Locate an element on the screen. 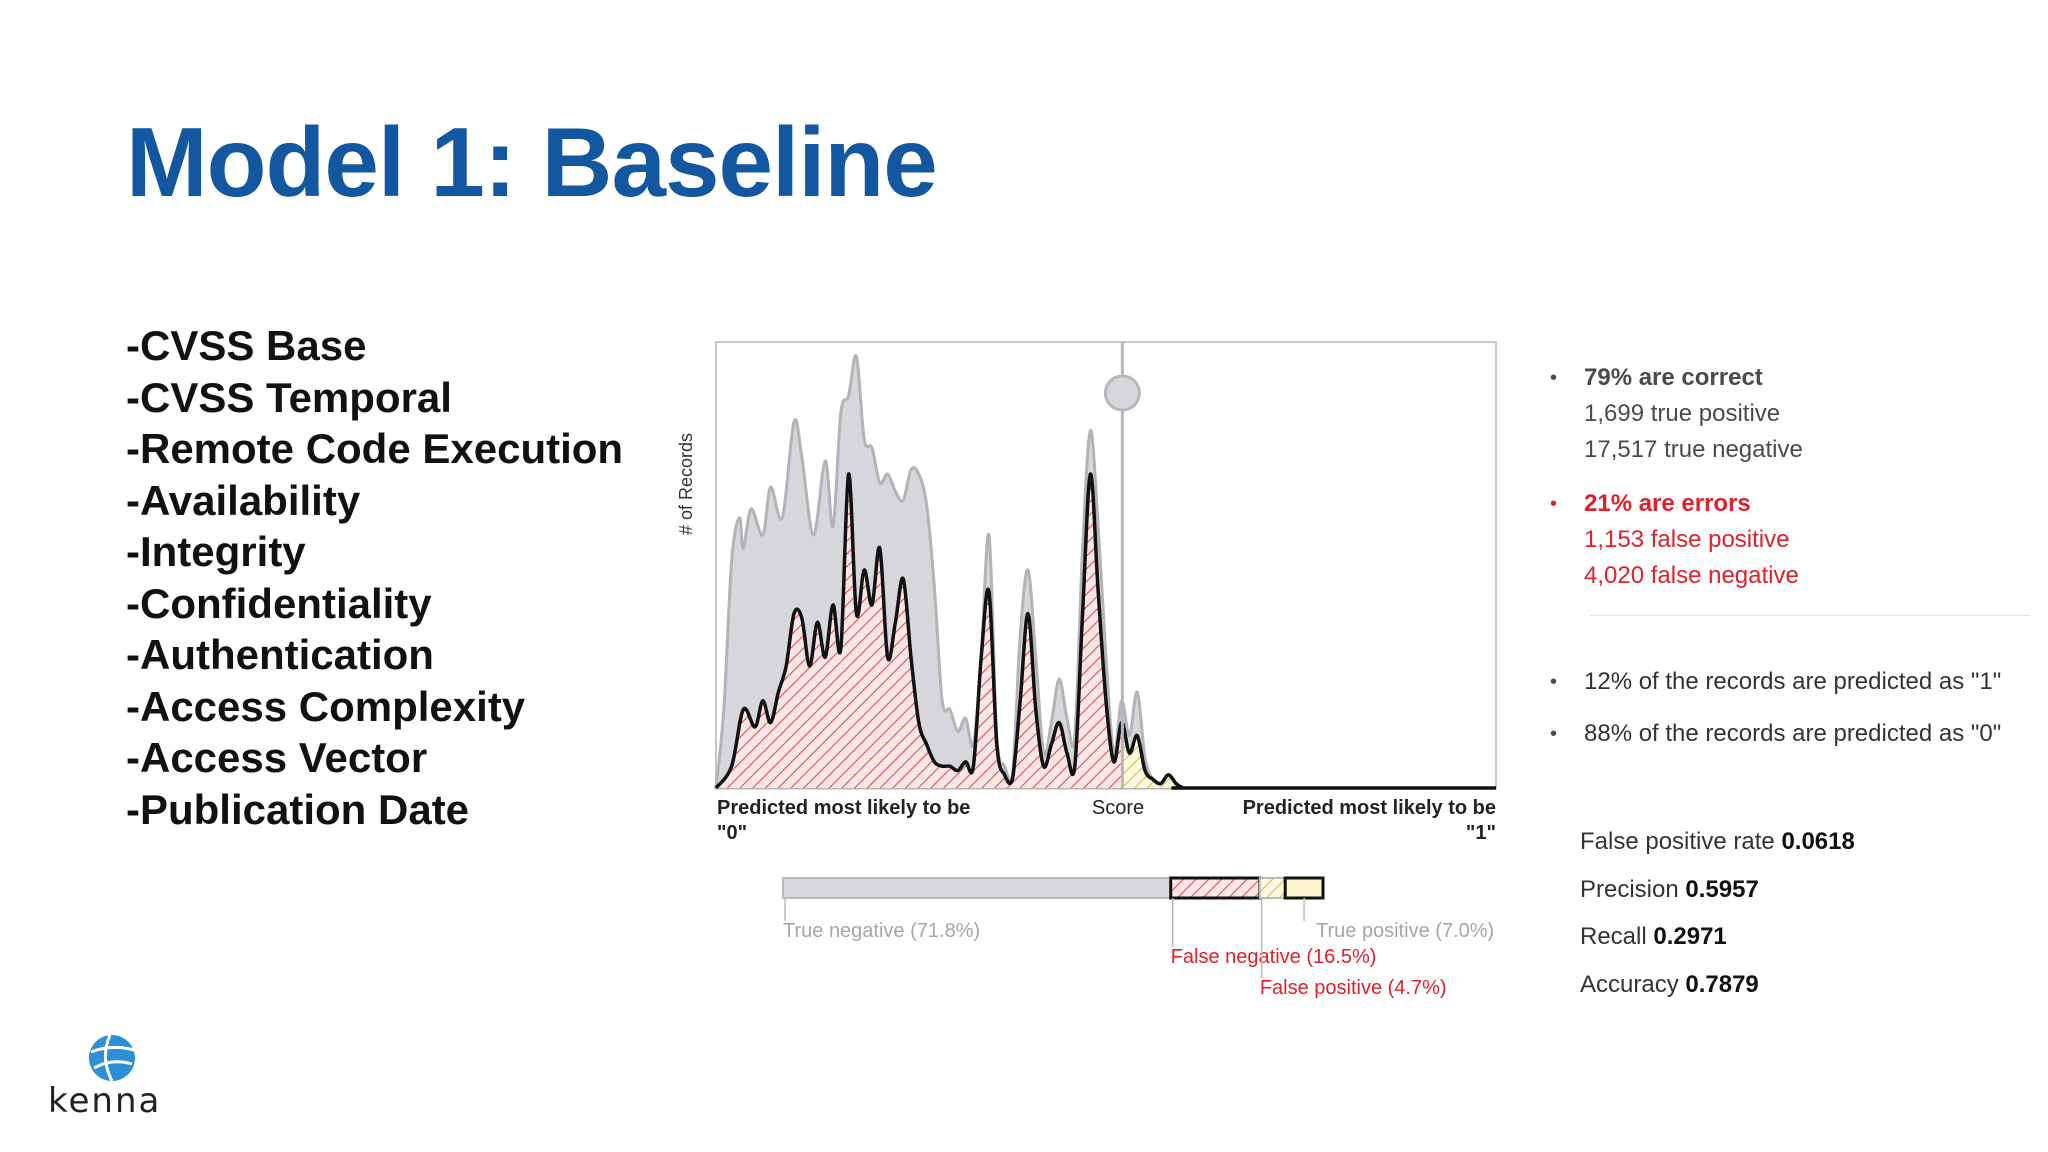  metric-false-positive-rate: False positive rate 0.0618 is located at coordinates (1717, 842).